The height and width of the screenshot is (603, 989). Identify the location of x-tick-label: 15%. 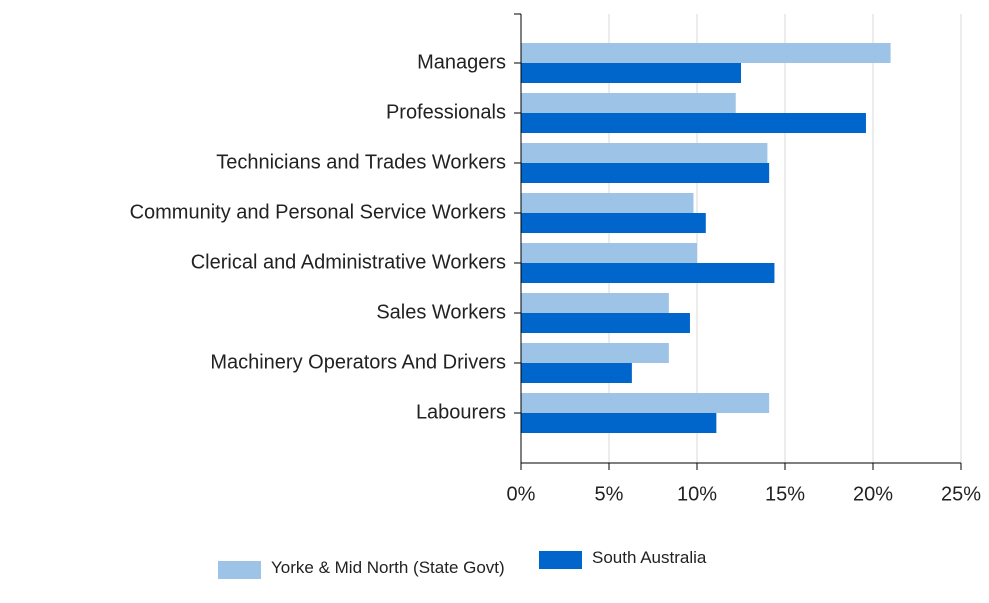
(785, 494).